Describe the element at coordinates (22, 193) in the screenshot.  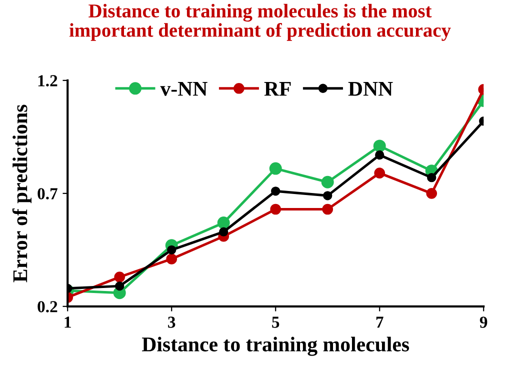
I see `y-axis-title: Error of predictions` at that location.